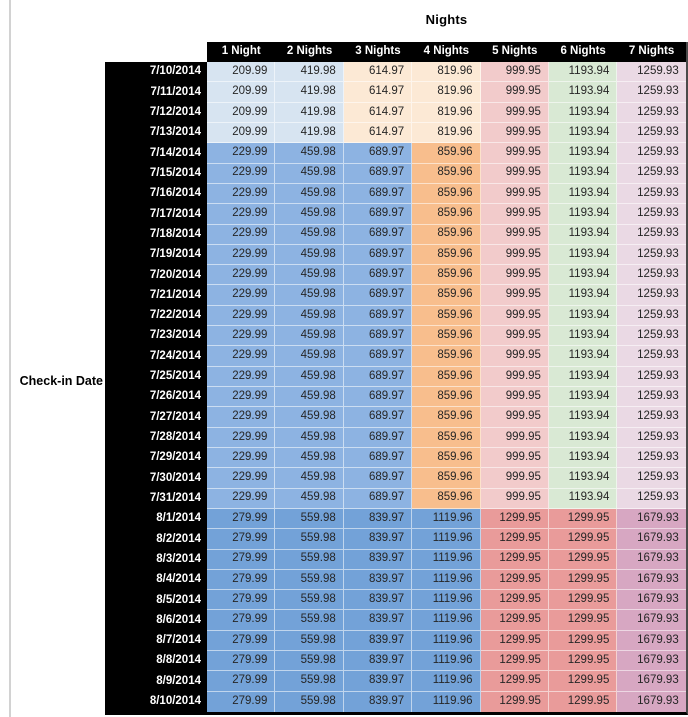 This screenshot has height=717, width=688. Describe the element at coordinates (156, 316) in the screenshot. I see `row-date-header: 7/22/2014` at that location.